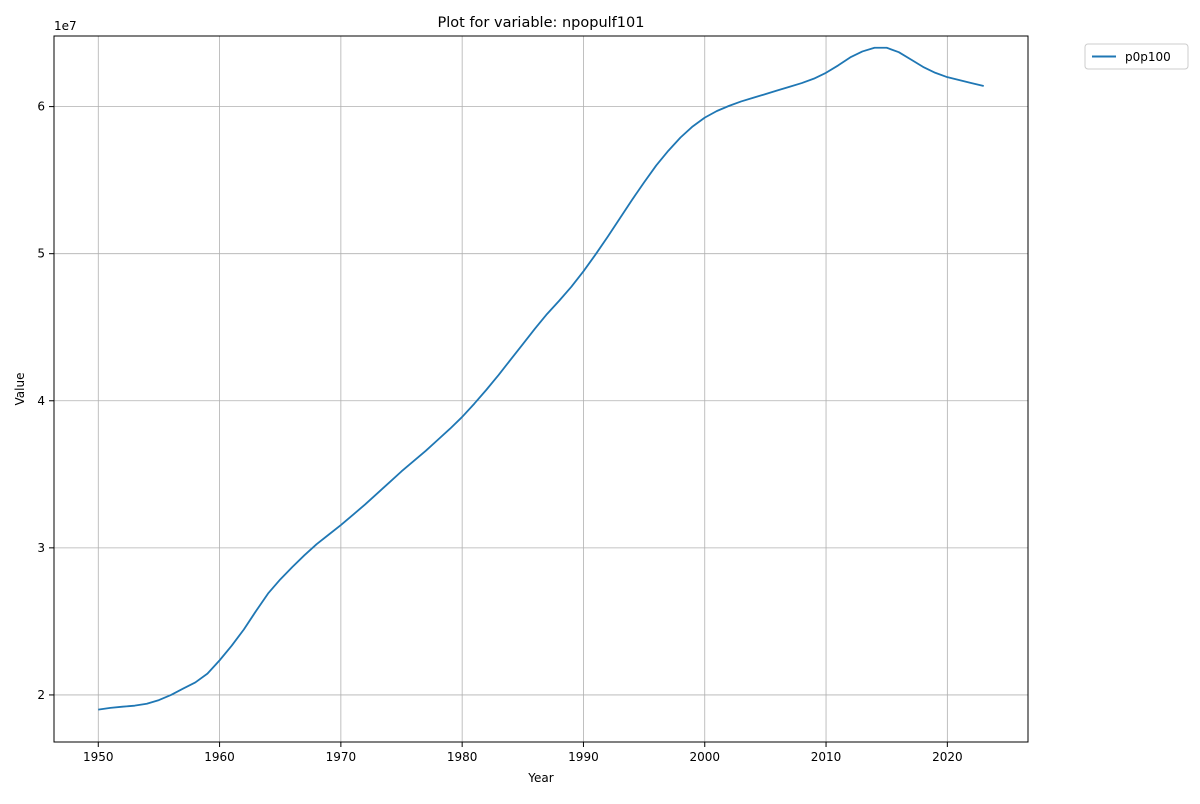 The image size is (1200, 804). Describe the element at coordinates (65, 26) in the screenshot. I see `y-axis-offset-label: 1e7` at that location.